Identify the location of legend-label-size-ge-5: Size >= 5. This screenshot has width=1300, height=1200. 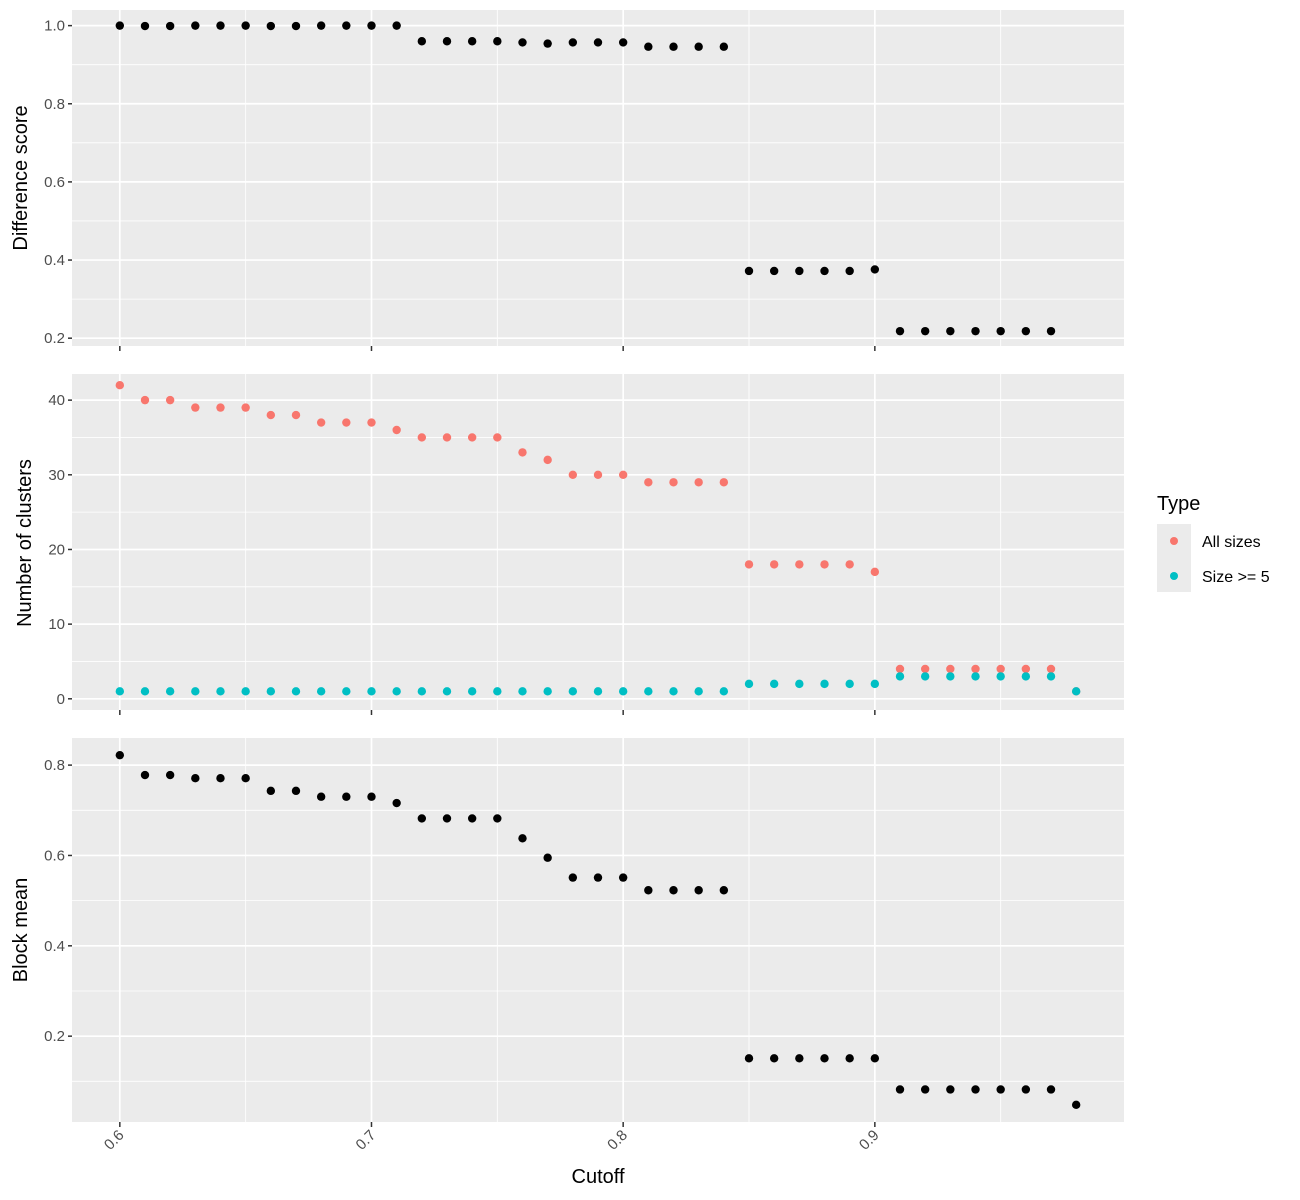
(1236, 577).